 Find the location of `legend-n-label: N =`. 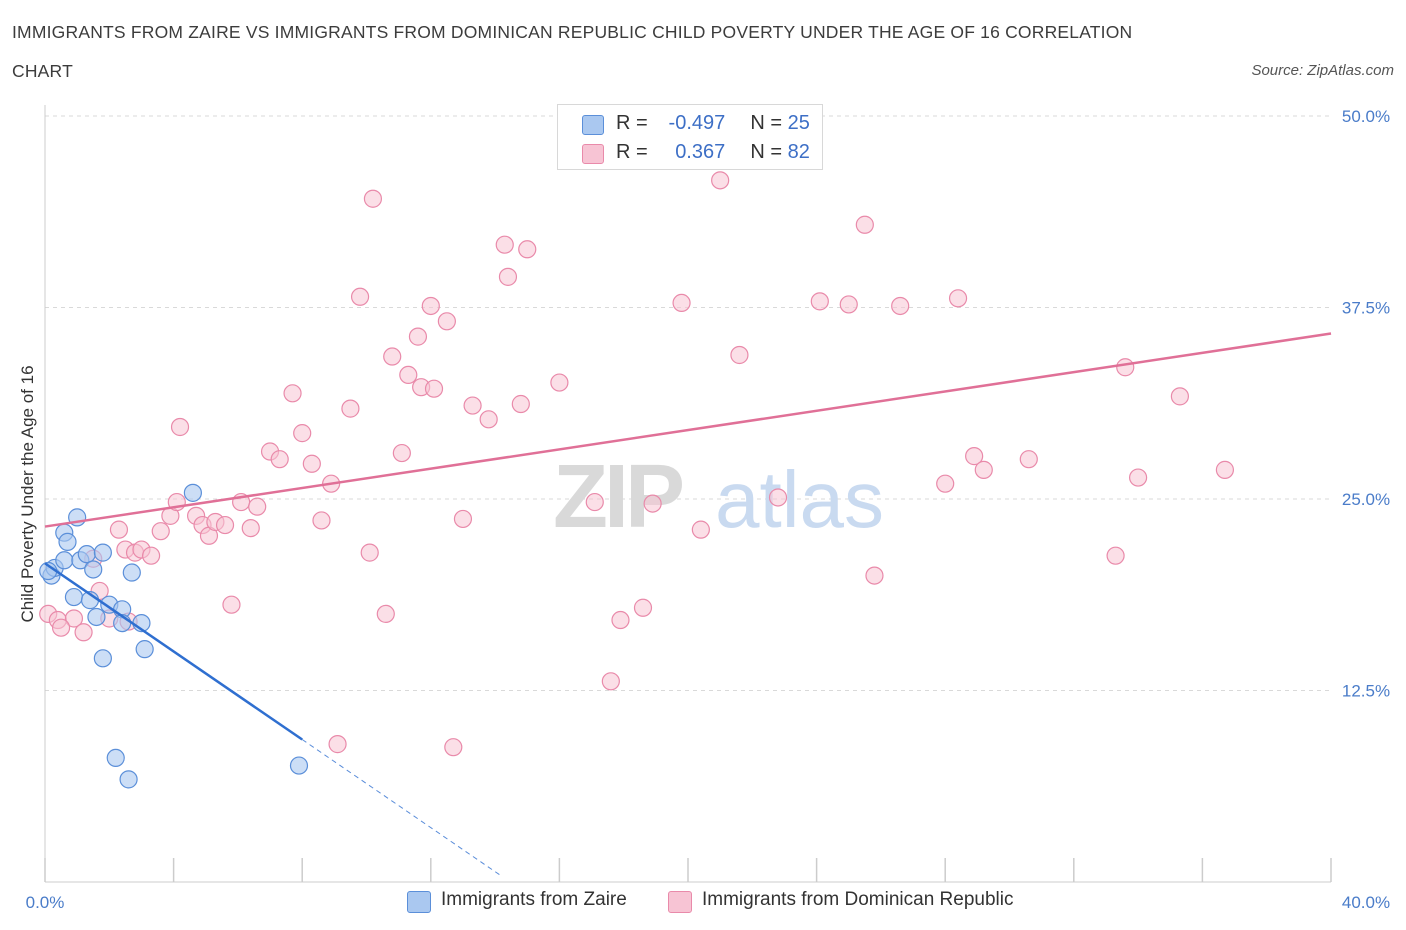

legend-n-label: N = is located at coordinates (766, 123).